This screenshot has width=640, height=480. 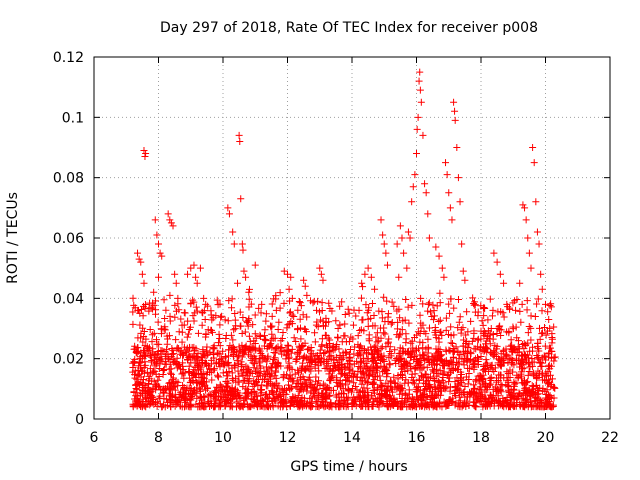 I want to click on x-tick-label: 8, so click(x=158, y=438).